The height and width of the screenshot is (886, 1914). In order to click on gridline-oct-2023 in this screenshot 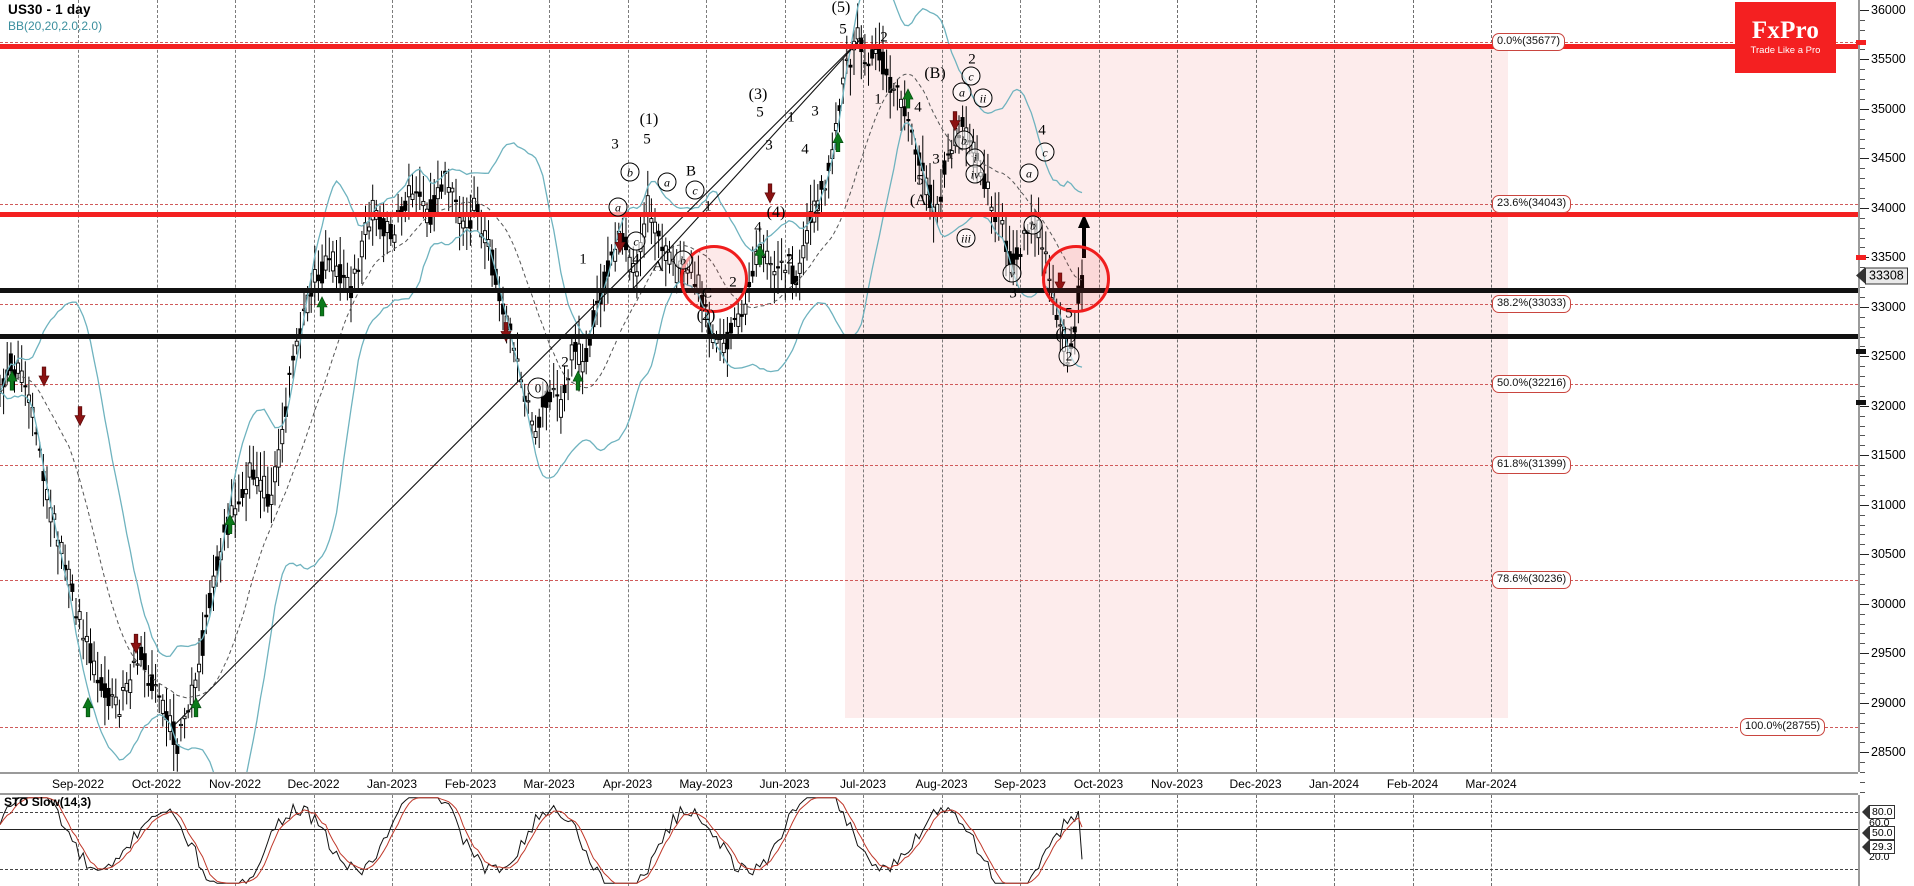, I will do `click(1099, 386)`.